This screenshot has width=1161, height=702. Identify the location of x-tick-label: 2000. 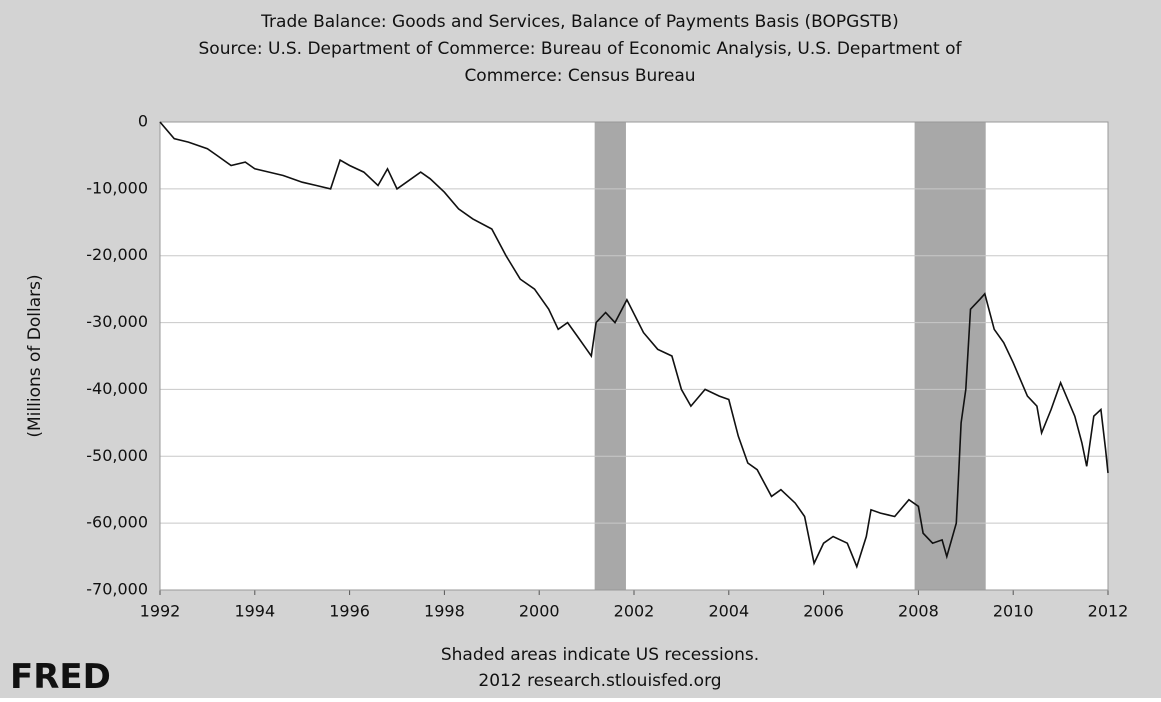
(539, 611).